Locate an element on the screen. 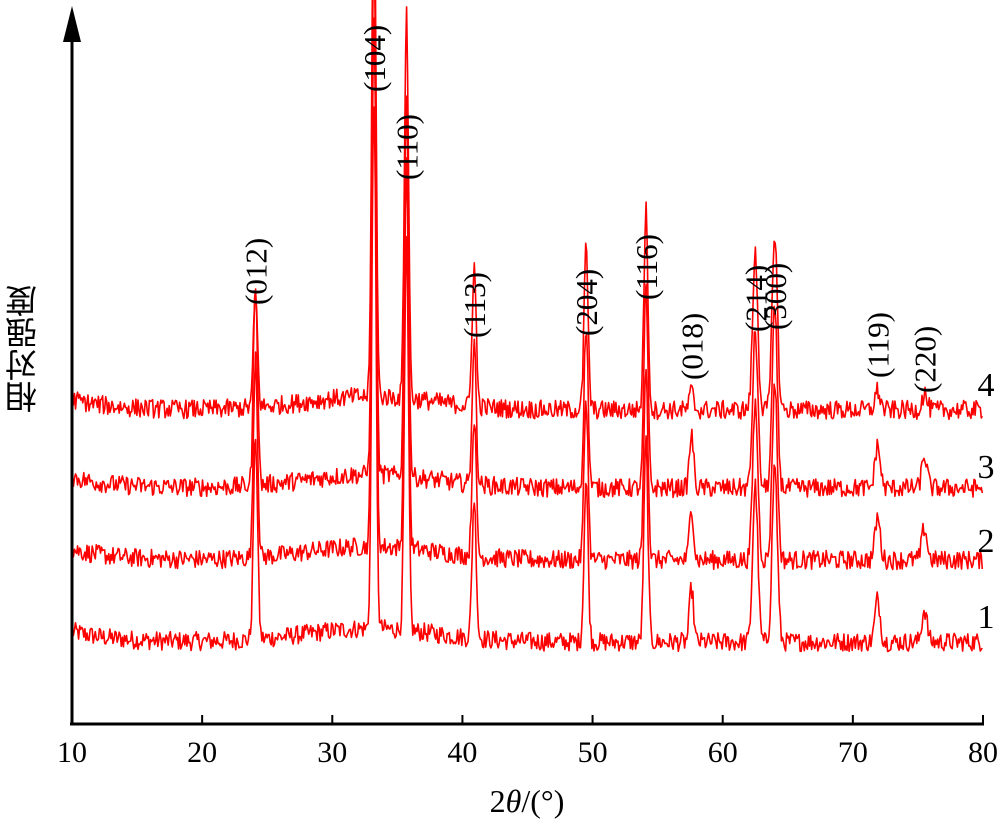 This screenshot has width=1000, height=833. x-tick-label: 70 is located at coordinates (853, 752).